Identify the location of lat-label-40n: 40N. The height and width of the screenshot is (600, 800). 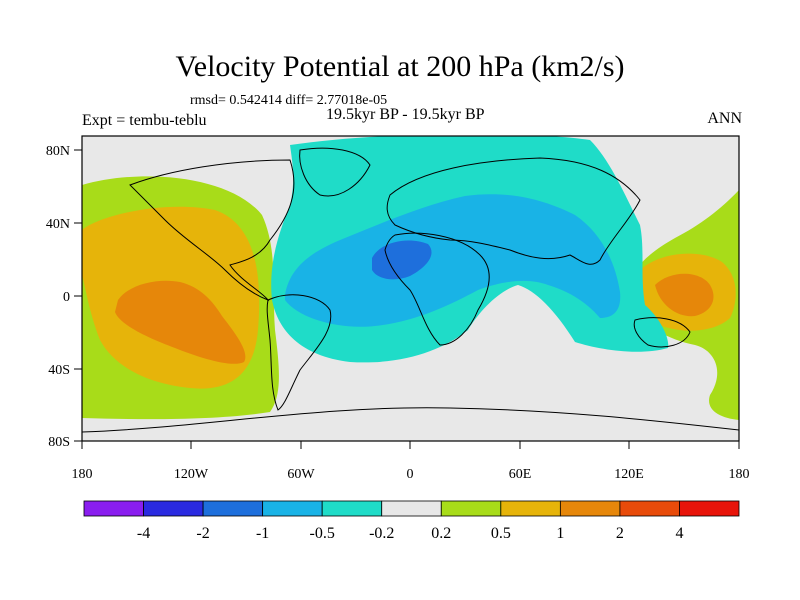
(58, 224).